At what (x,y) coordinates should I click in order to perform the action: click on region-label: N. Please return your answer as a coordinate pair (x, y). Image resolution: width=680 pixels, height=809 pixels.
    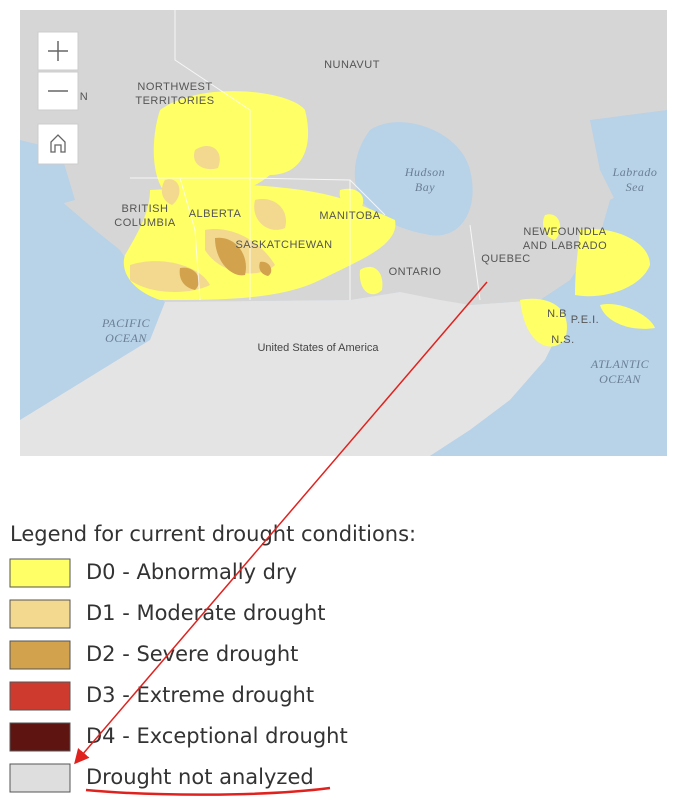
    Looking at the image, I should click on (84, 97).